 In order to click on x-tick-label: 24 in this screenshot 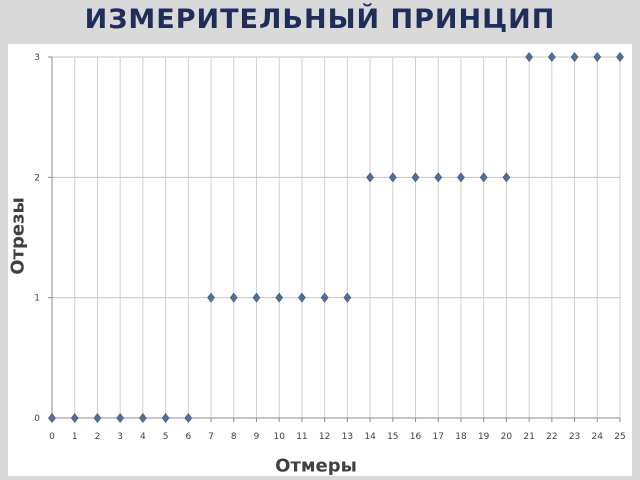, I will do `click(598, 437)`.